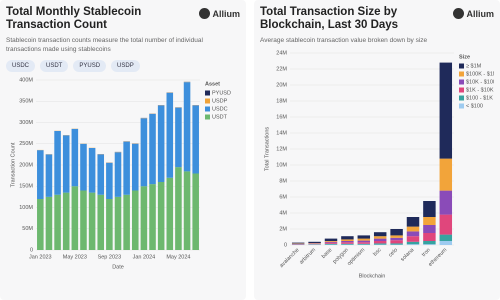 This screenshot has height=300, width=500. I want to click on legend-label: $1K - $10K, so click(480, 90).